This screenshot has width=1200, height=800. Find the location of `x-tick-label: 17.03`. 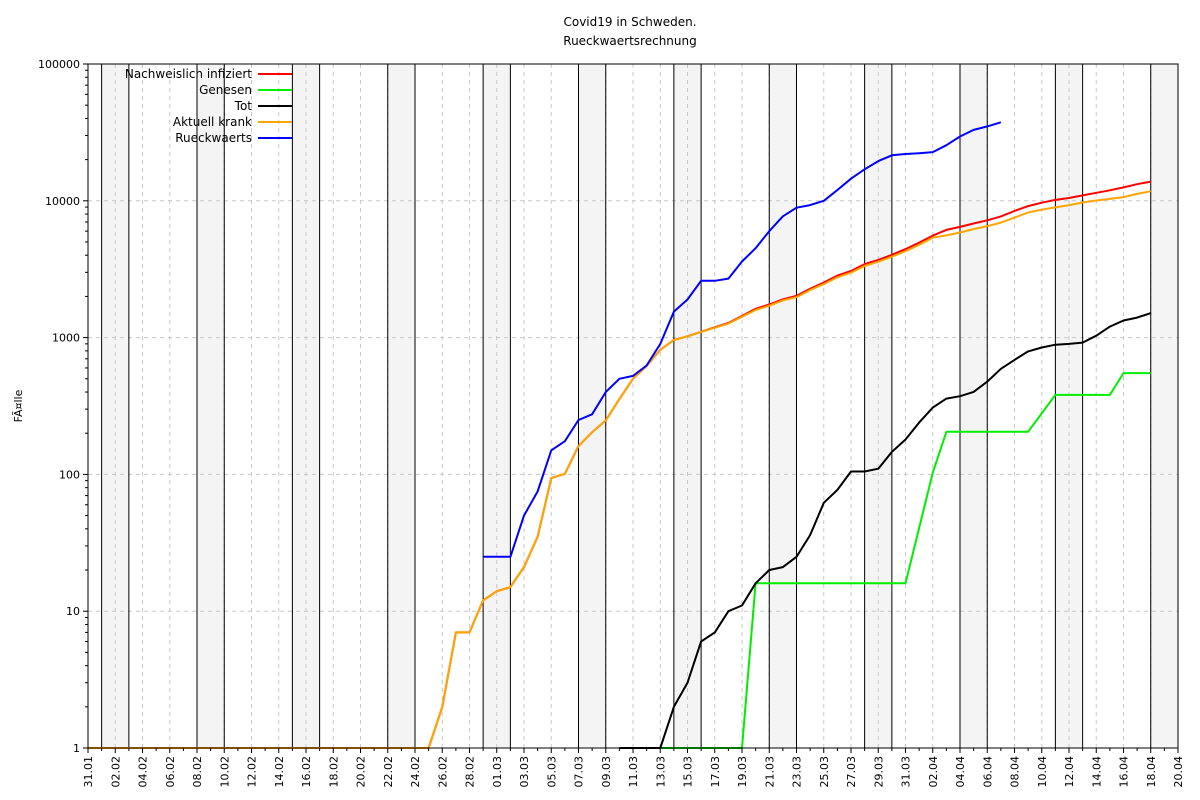

x-tick-label: 17.03 is located at coordinates (715, 772).